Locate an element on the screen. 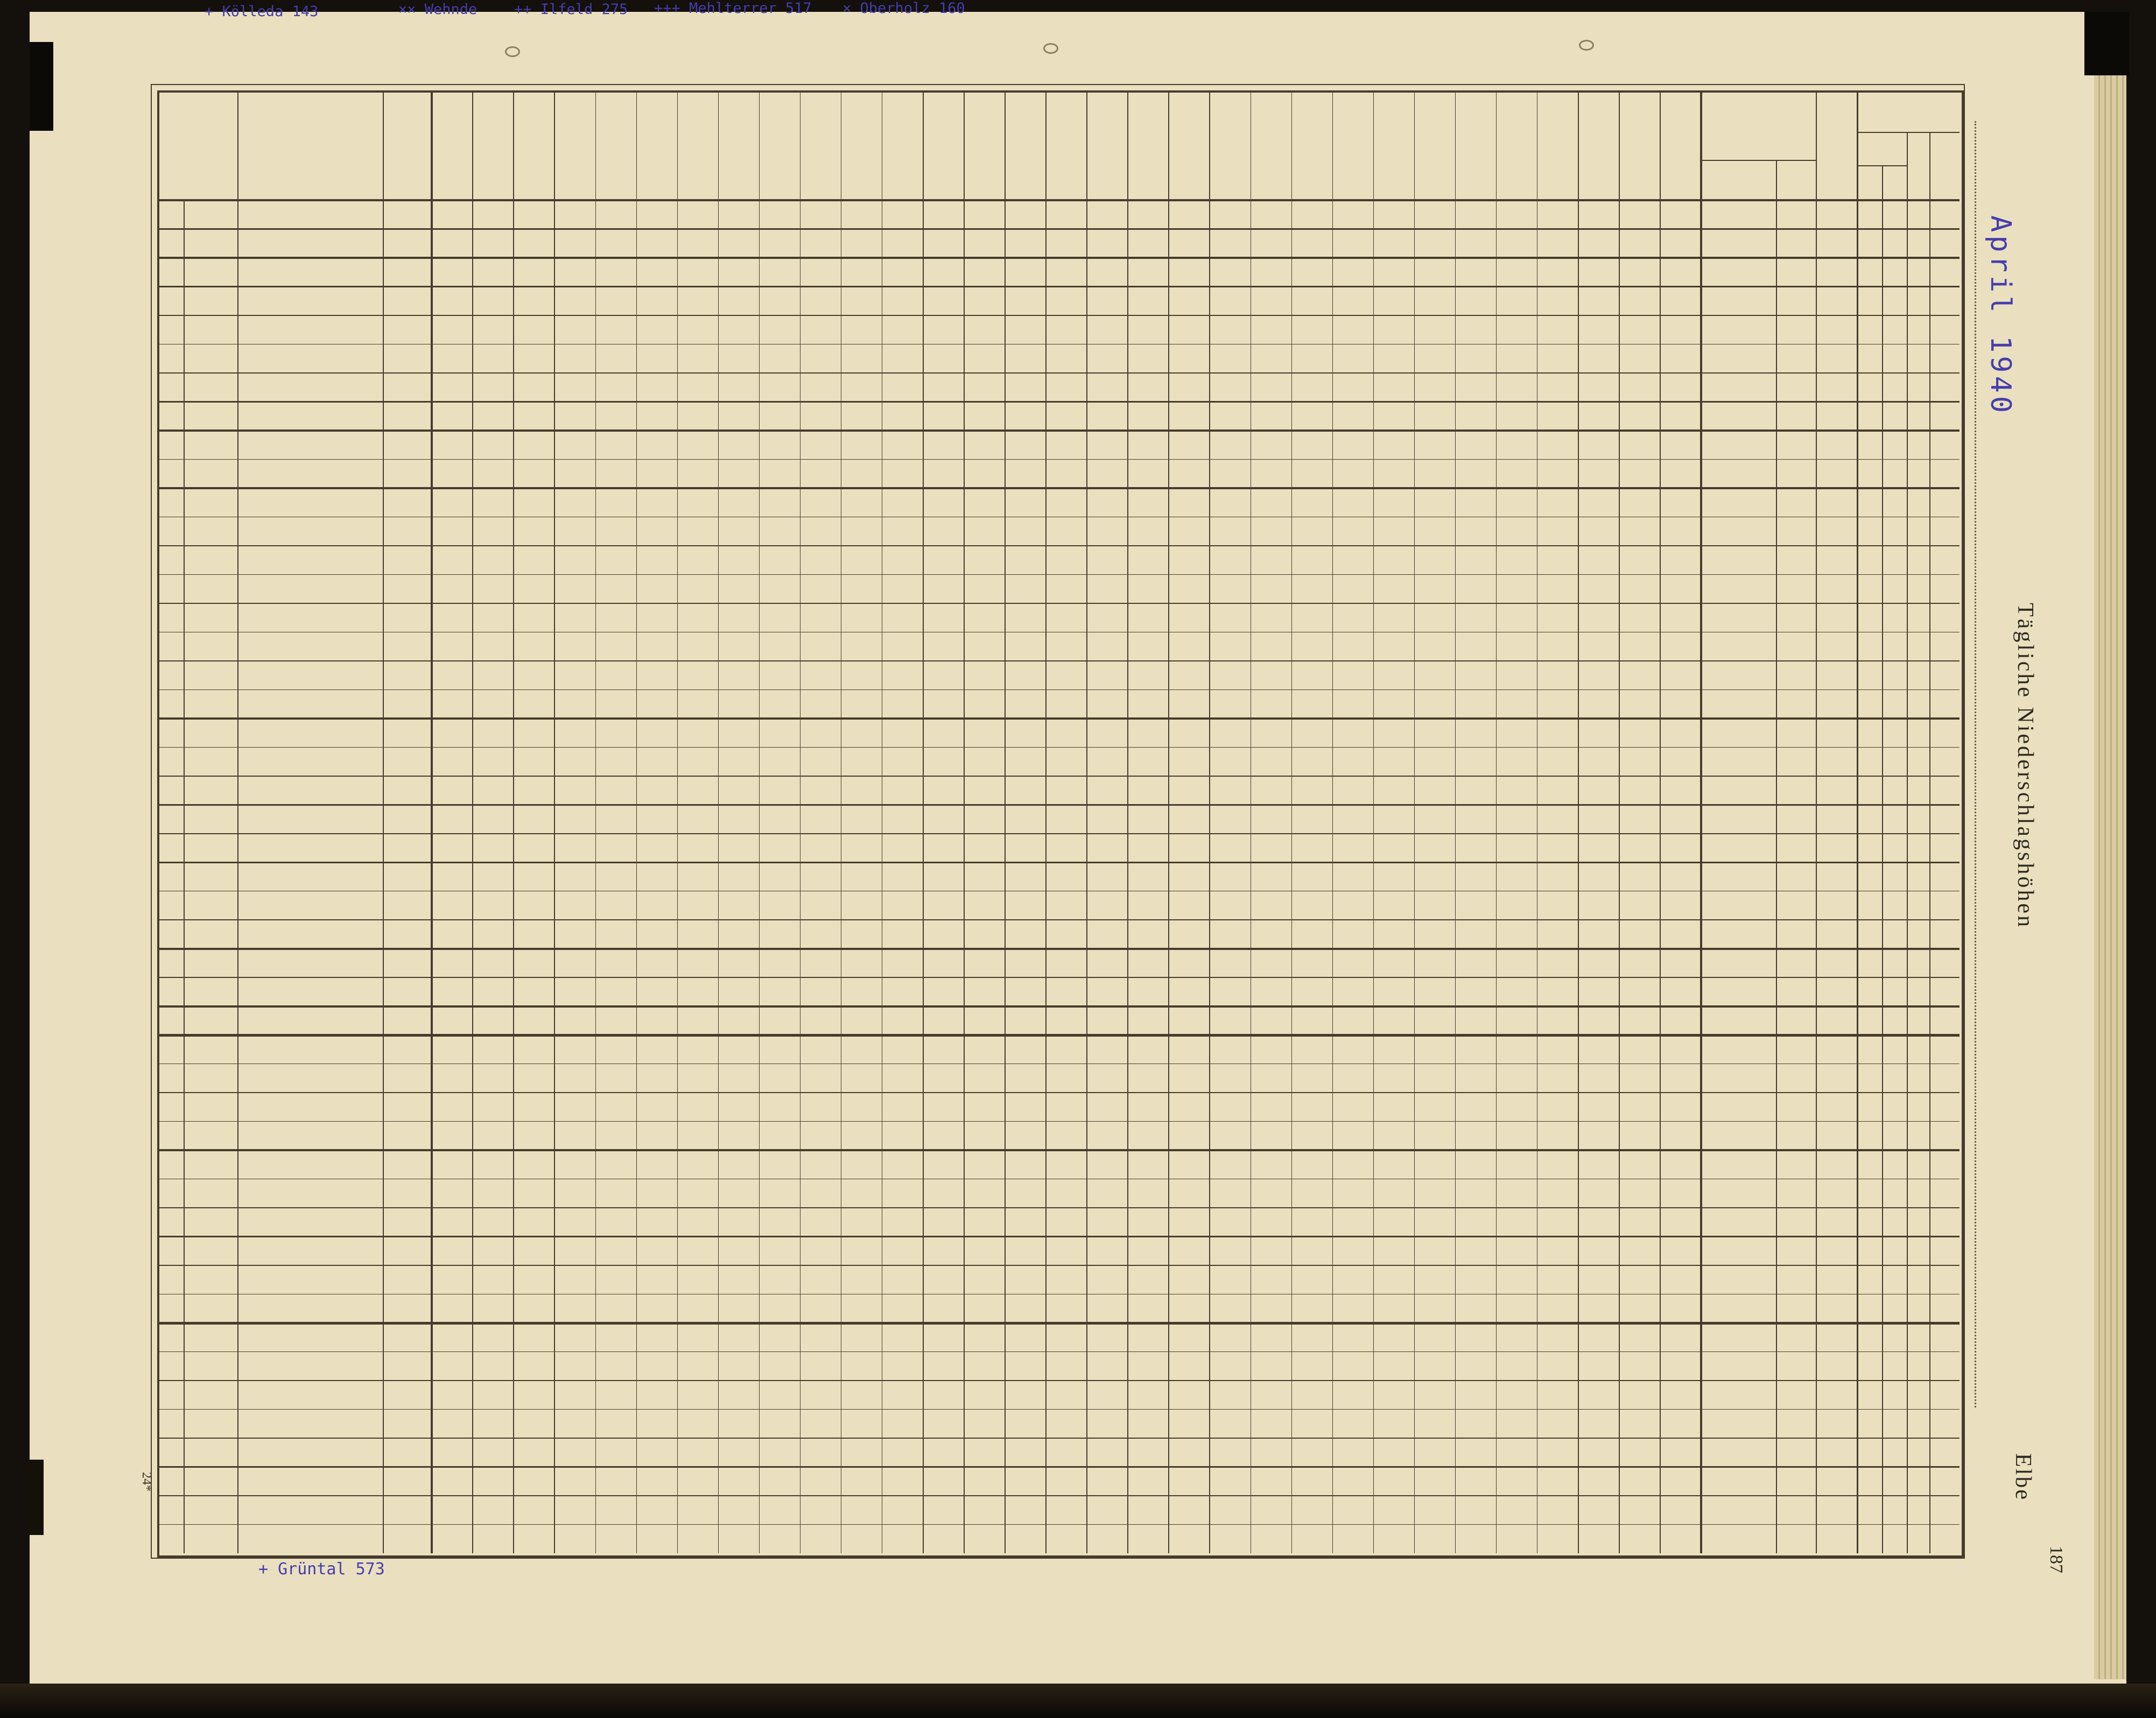  bottom-shadow is located at coordinates (1078, 1701).